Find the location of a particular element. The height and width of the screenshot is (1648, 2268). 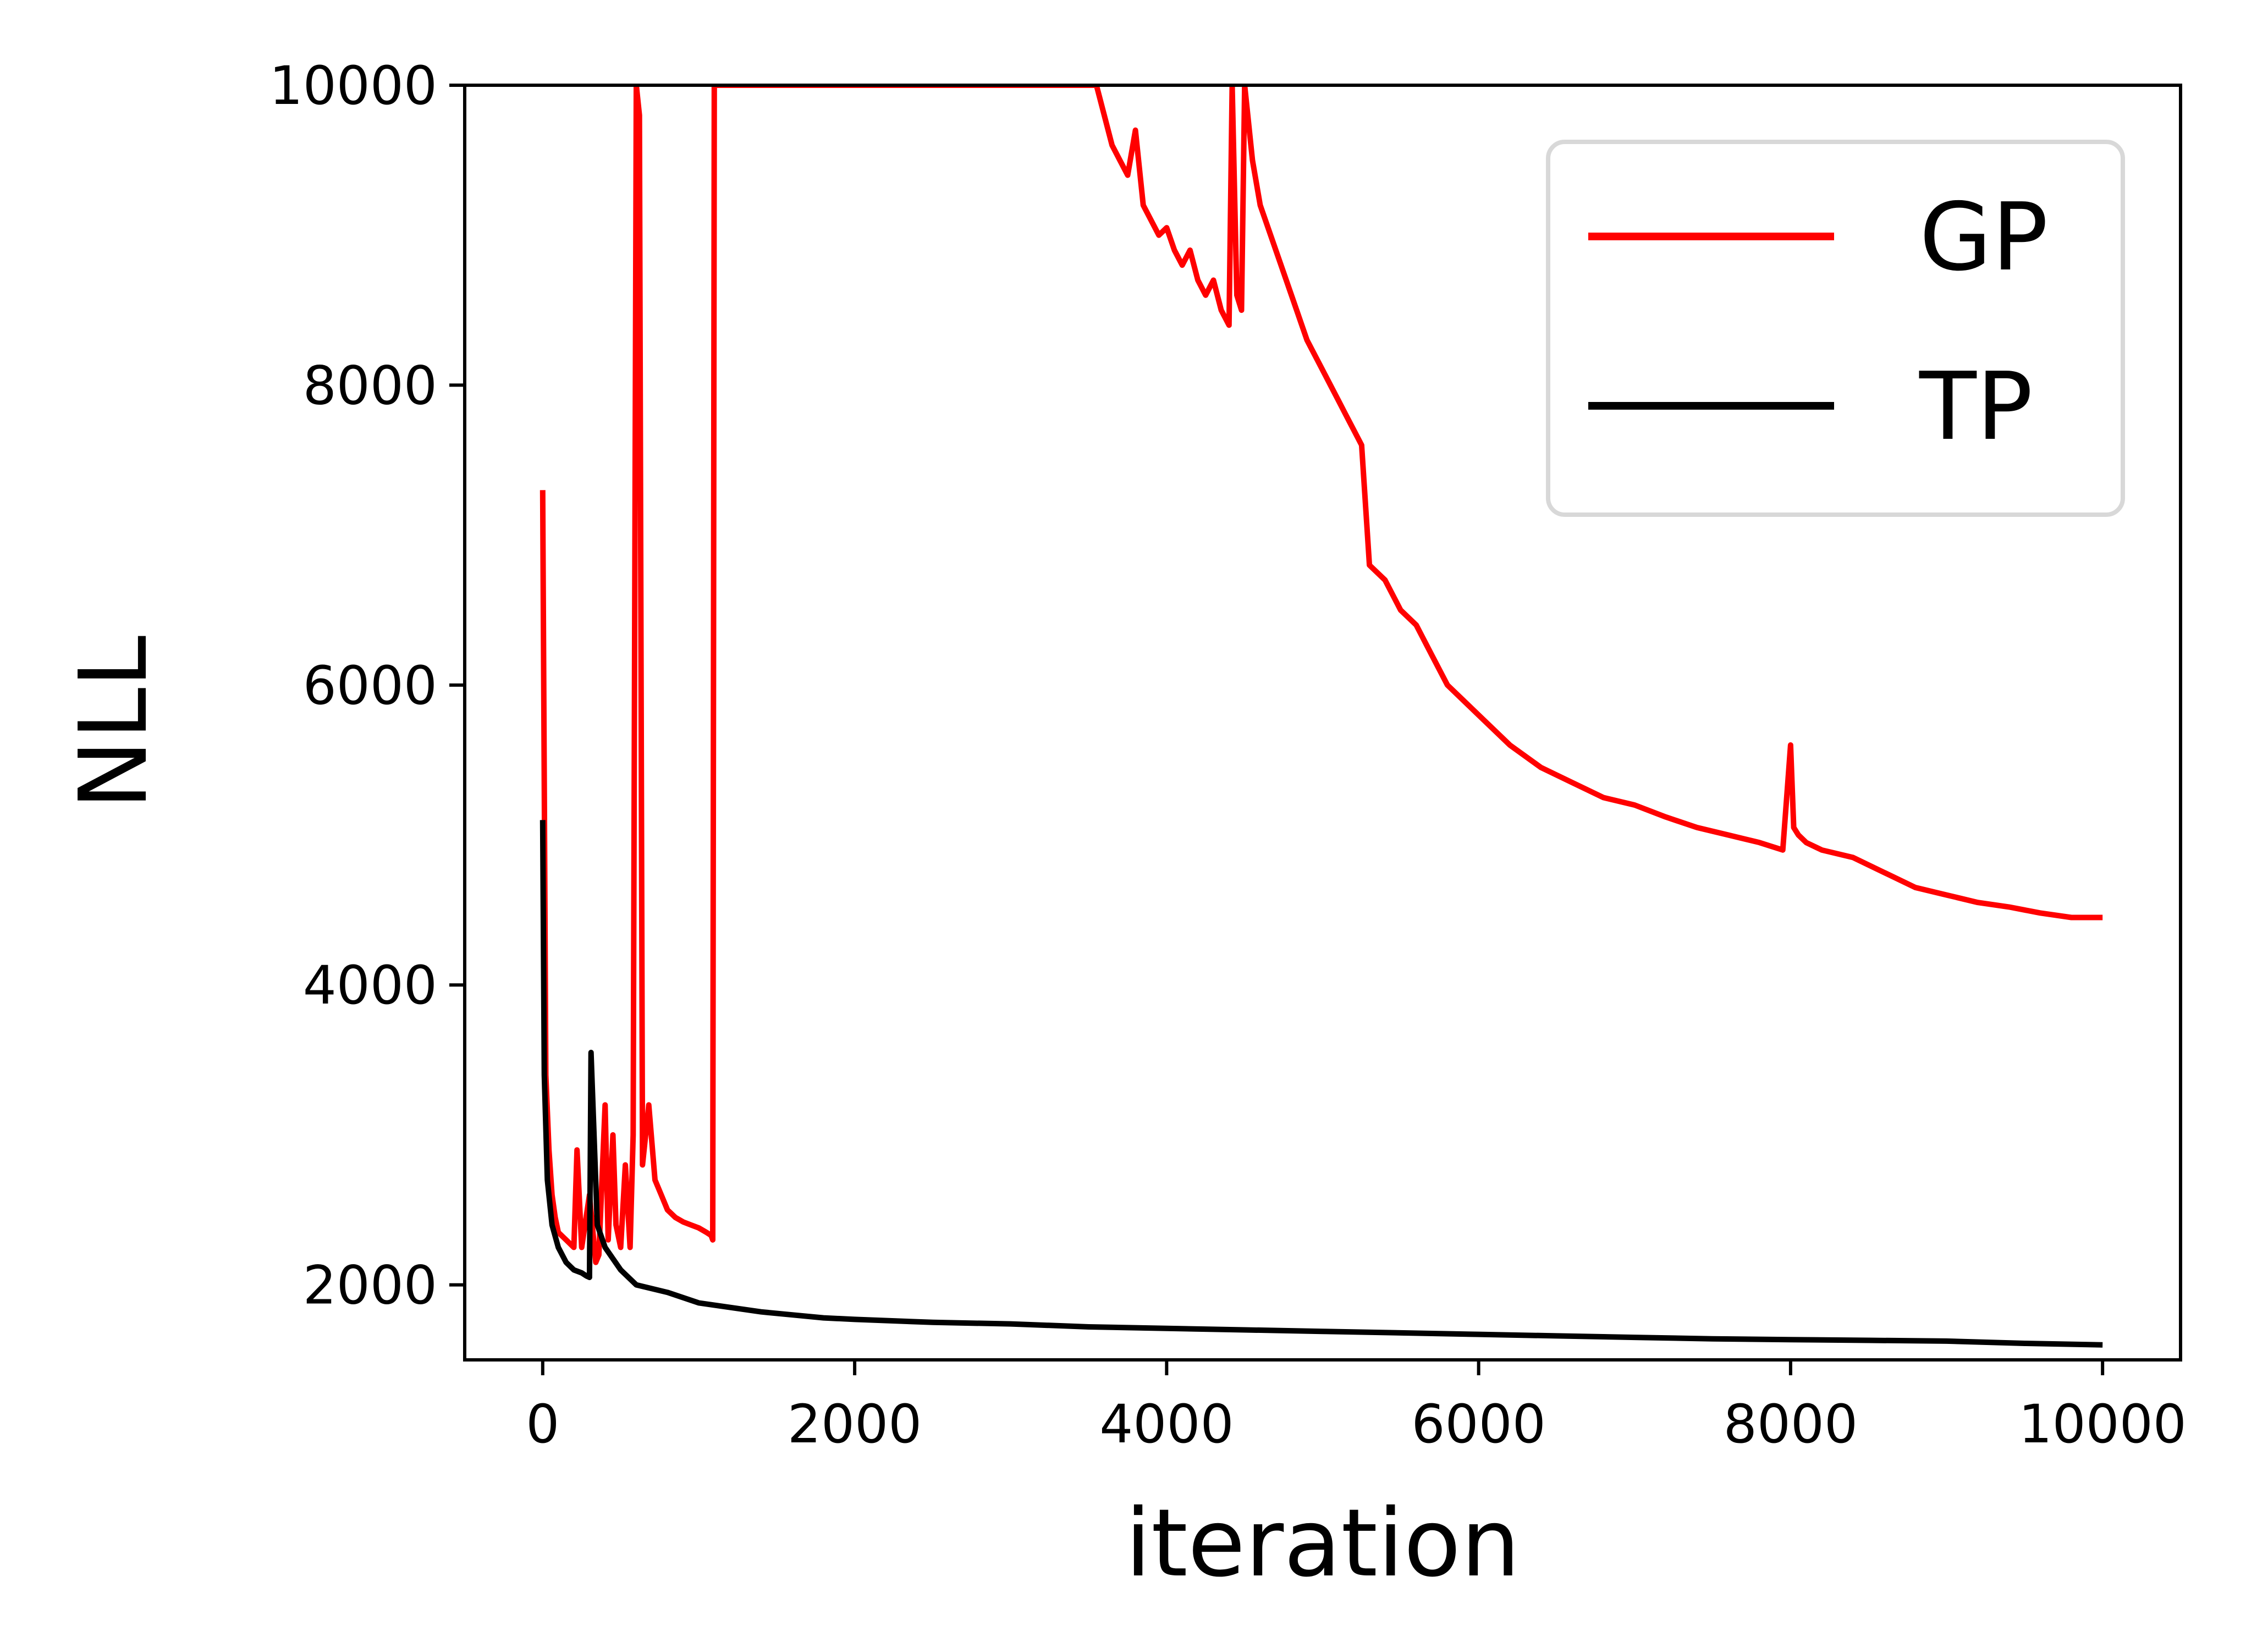

y-tick-label: 2000 is located at coordinates (370, 1285).